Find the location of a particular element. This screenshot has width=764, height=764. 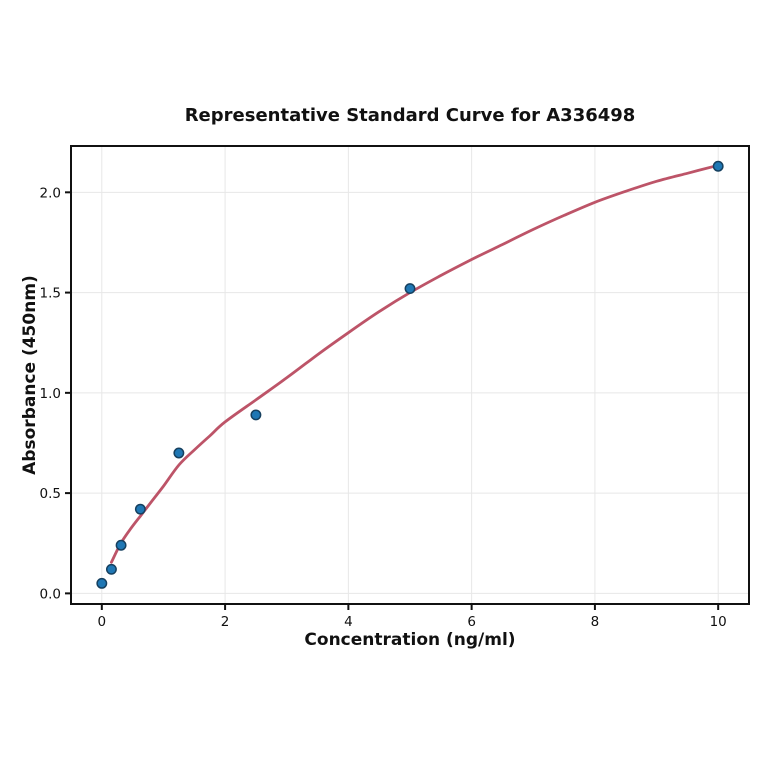

y-tick-label: 1.5 is located at coordinates (50, 294).